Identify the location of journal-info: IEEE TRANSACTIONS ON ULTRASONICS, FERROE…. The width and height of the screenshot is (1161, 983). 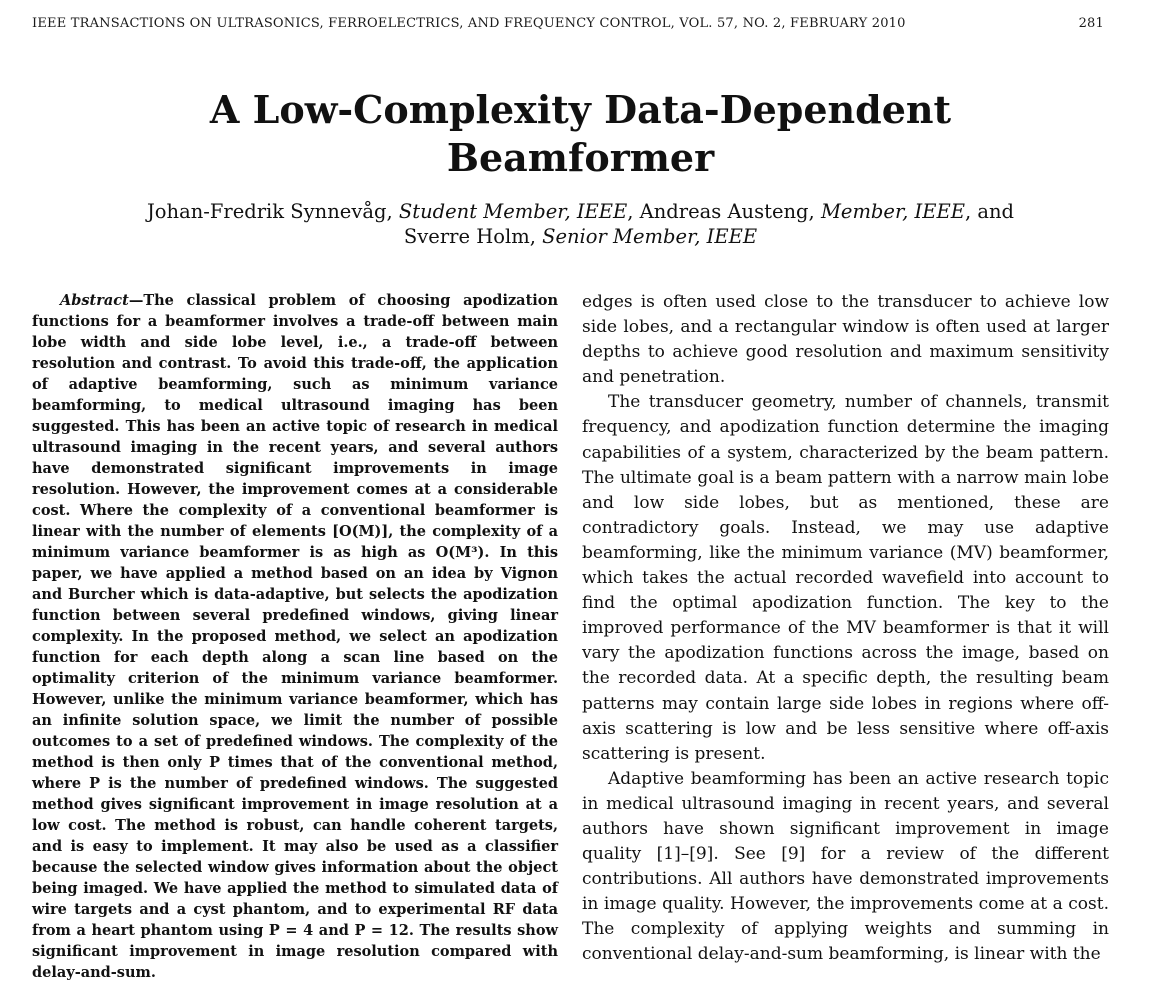
(469, 23).